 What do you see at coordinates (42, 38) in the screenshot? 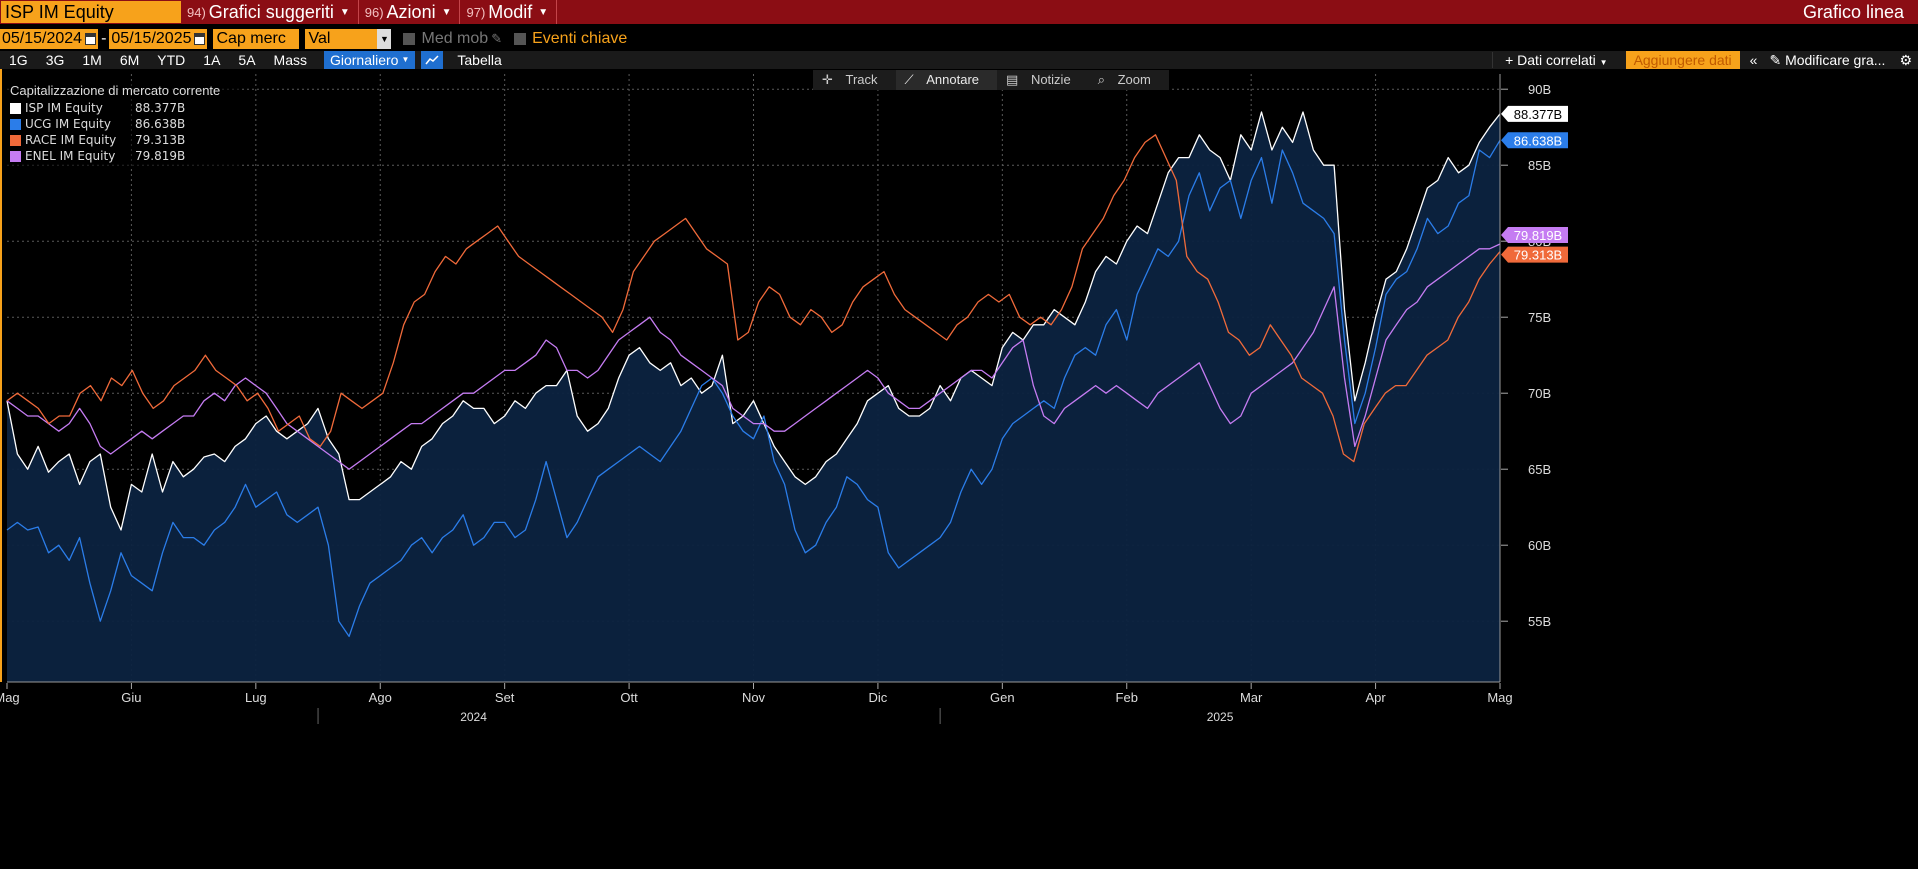
I see `start-date-value: 05/15/2024` at bounding box center [42, 38].